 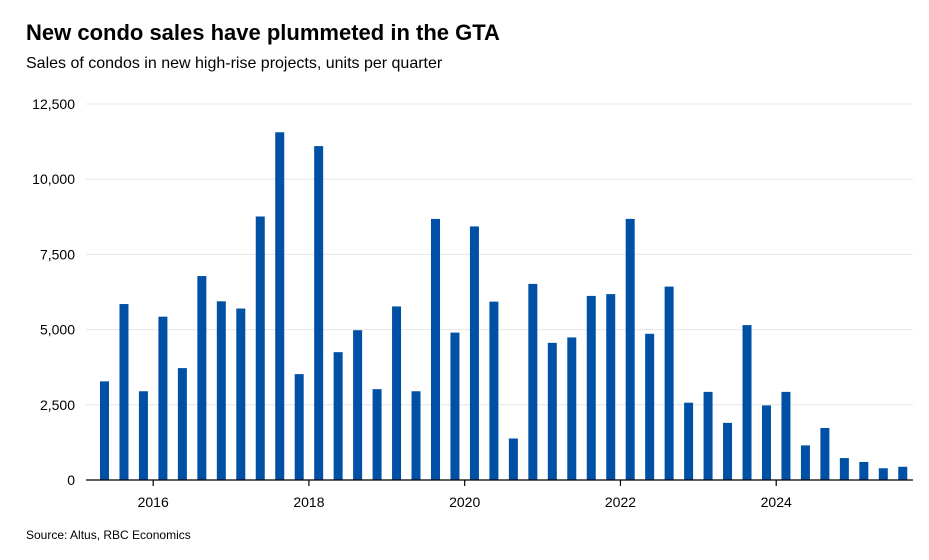 I want to click on y-tick-label: 5,000, so click(x=57, y=330).